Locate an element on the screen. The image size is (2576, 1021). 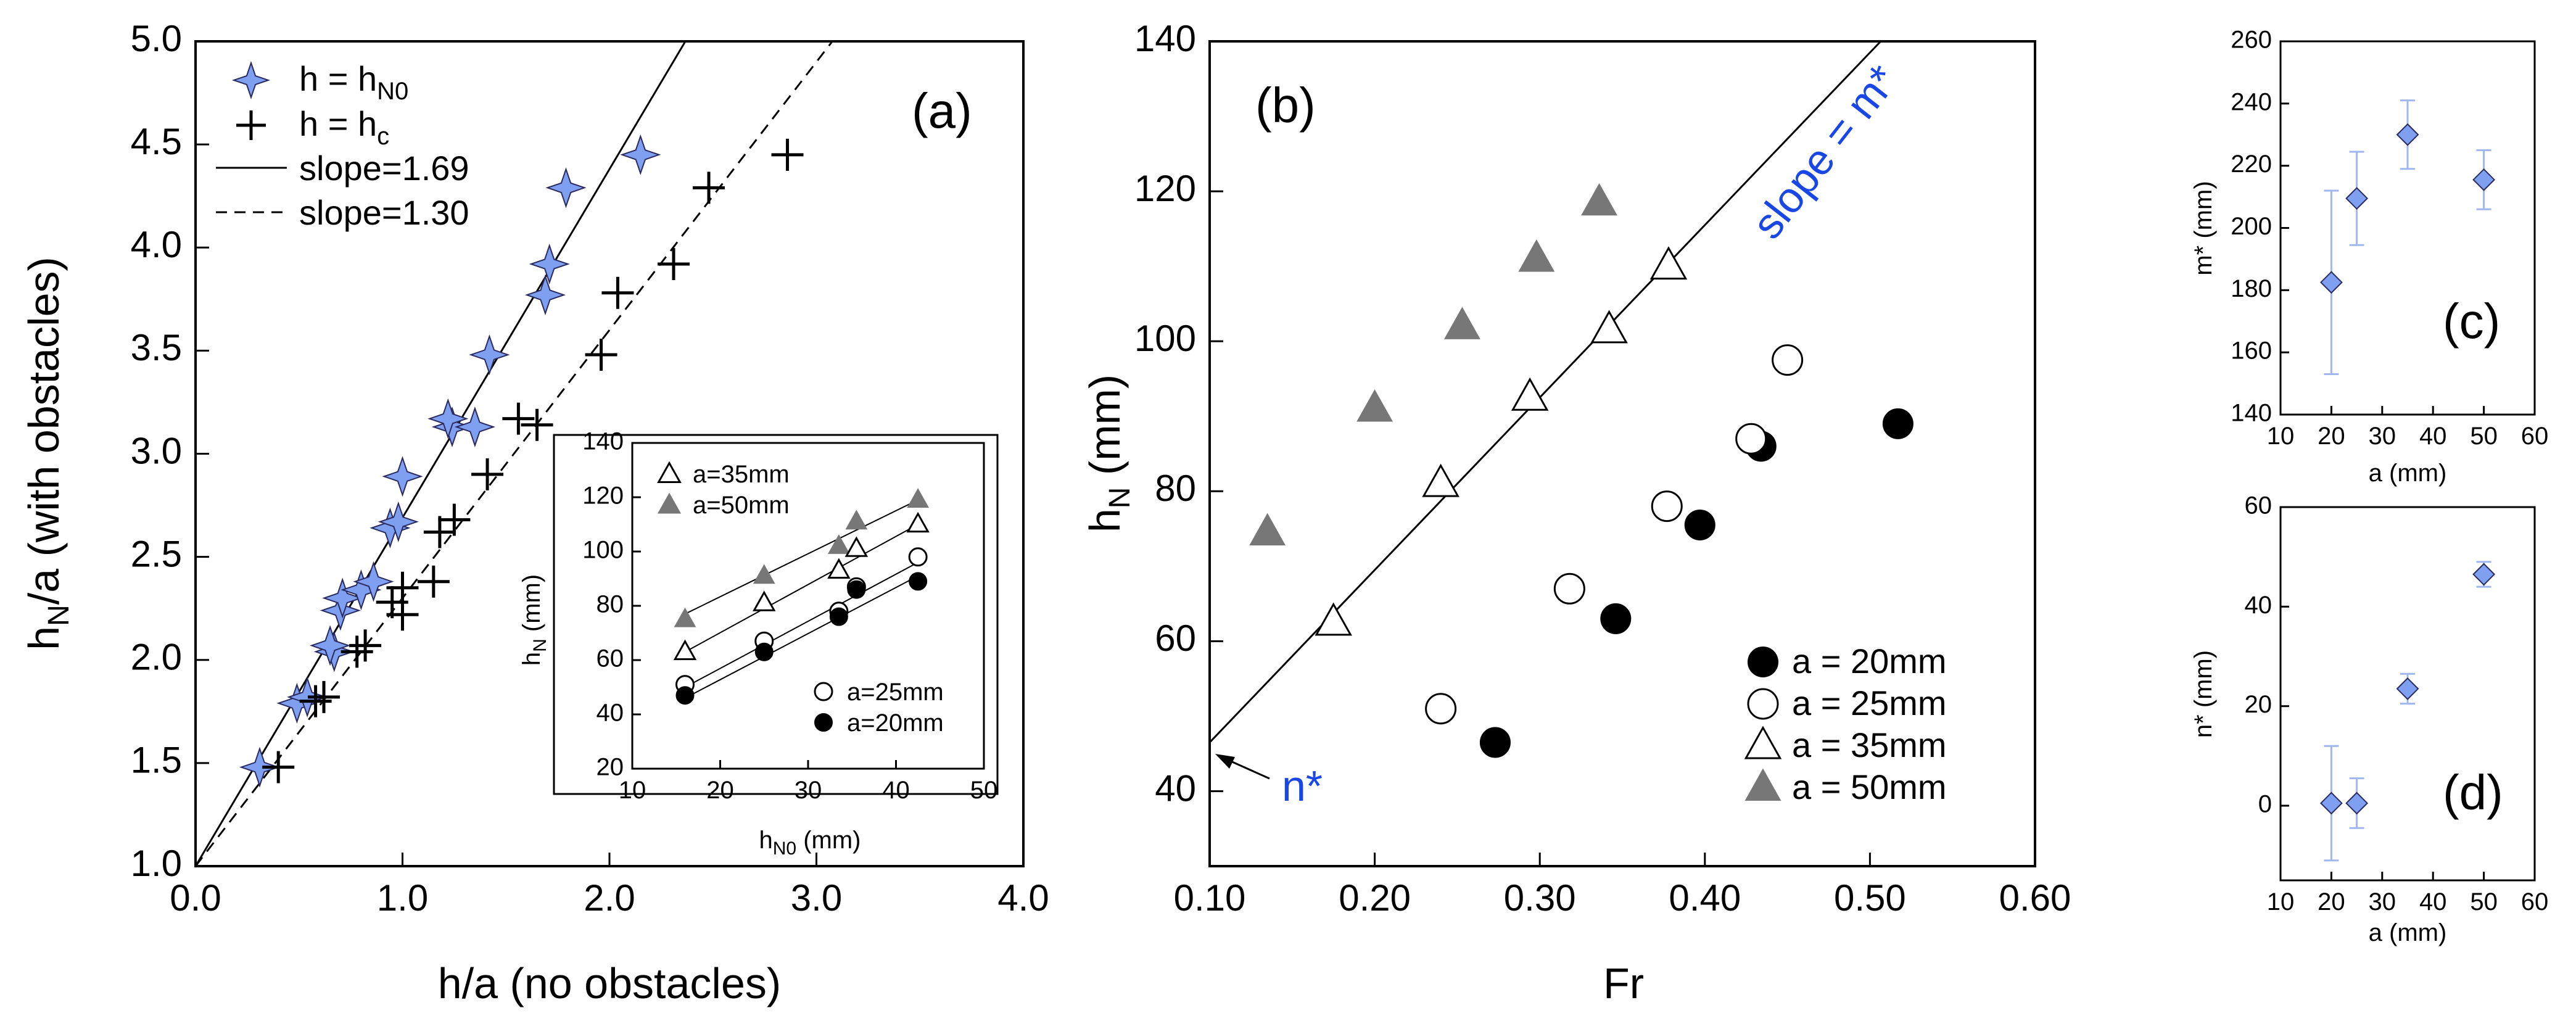
legend-hN0-marker is located at coordinates (251, 80).